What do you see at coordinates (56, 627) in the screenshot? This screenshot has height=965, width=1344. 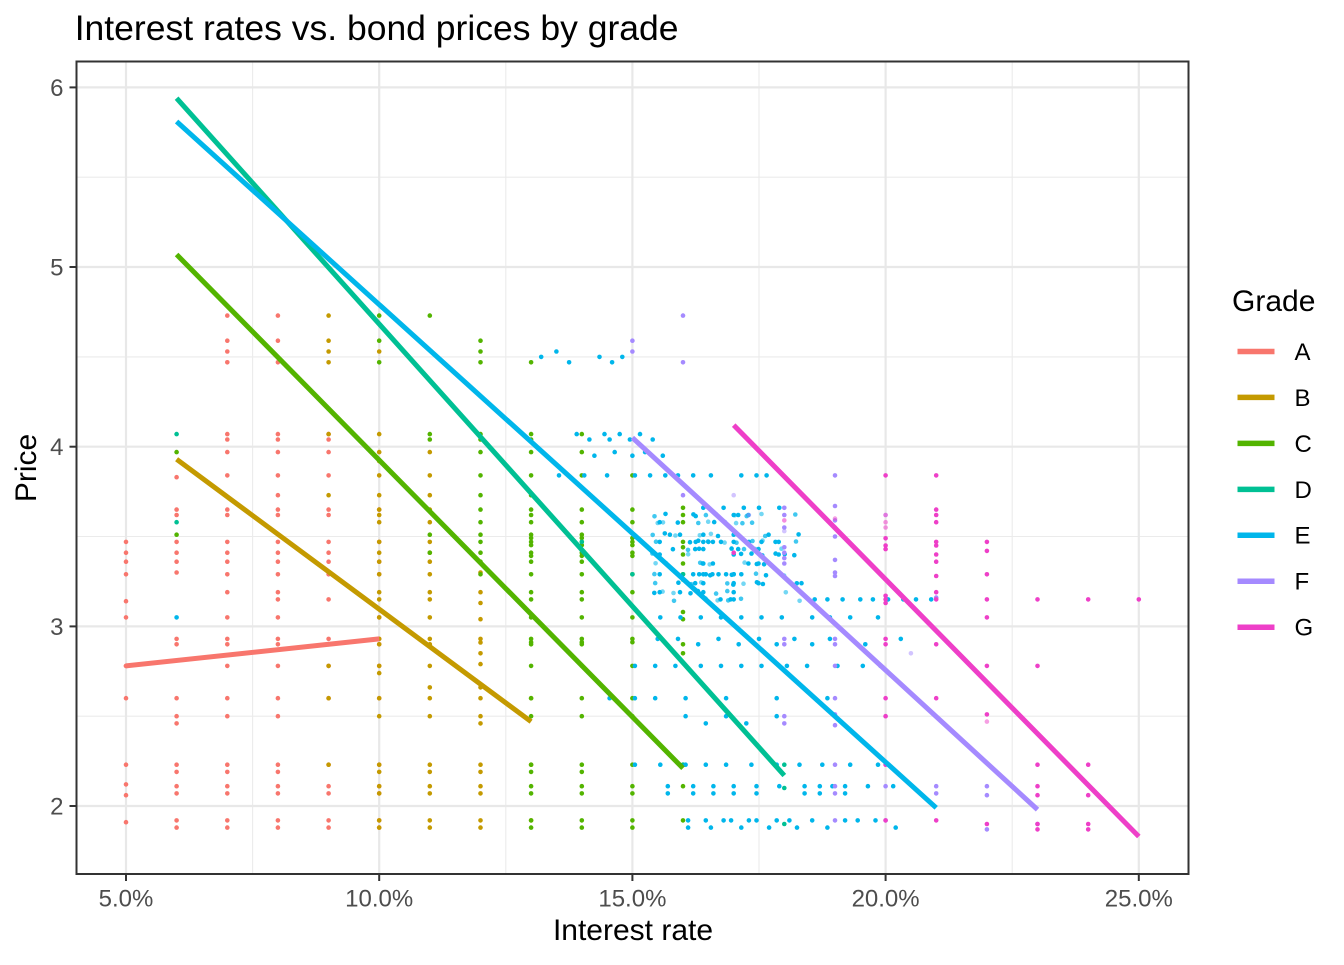 I see `svg-text: 3` at bounding box center [56, 627].